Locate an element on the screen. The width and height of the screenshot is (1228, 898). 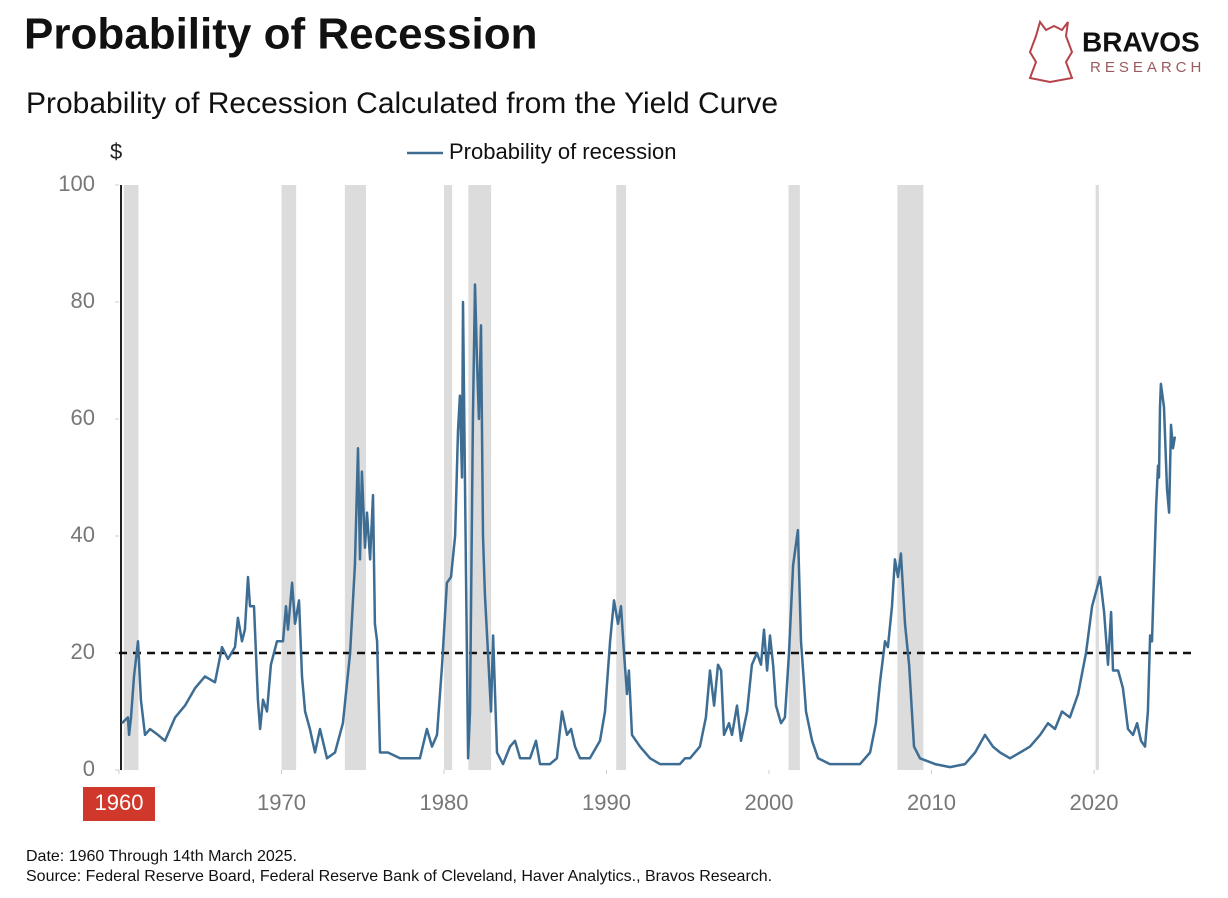
x-tick-highlight is located at coordinates (119, 804).